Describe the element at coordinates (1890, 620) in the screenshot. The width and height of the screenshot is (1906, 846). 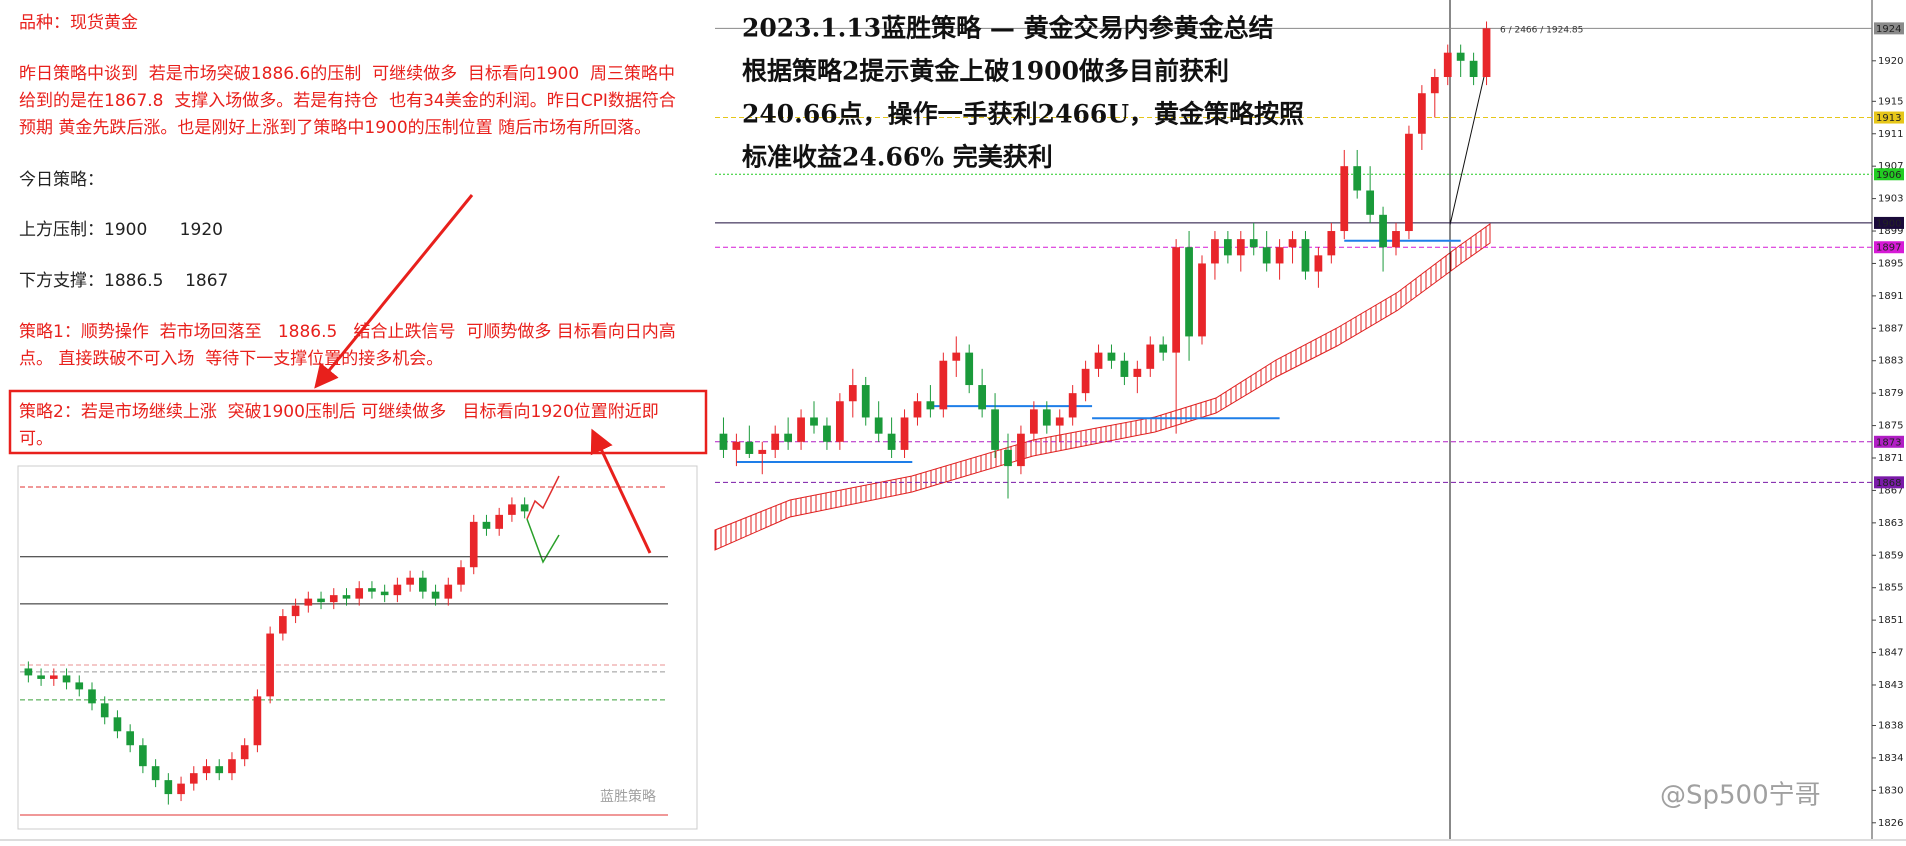
I see `y-tick-label: 1851` at that location.